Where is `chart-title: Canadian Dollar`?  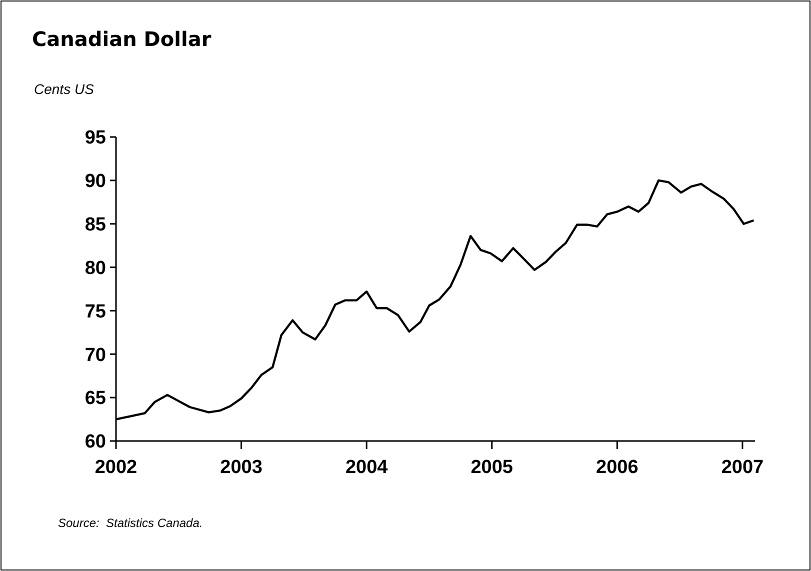
chart-title: Canadian Dollar is located at coordinates (122, 39).